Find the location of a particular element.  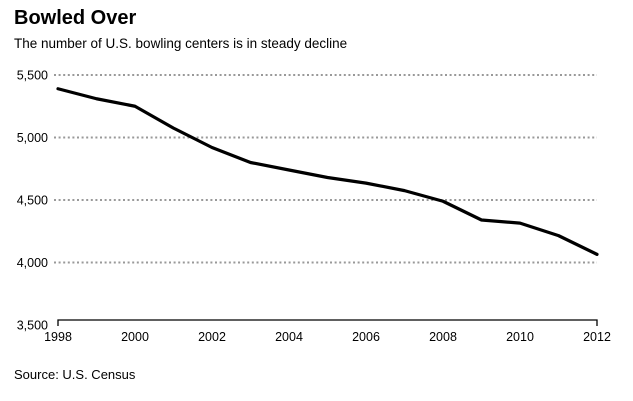

chart-title: Bowled Over is located at coordinates (75, 18).